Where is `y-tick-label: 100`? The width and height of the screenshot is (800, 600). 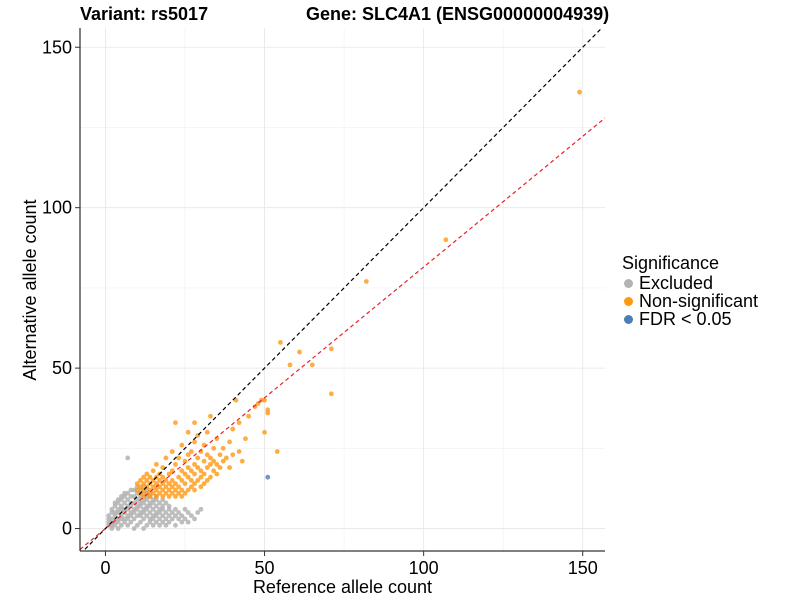 y-tick-label: 100 is located at coordinates (57, 208).